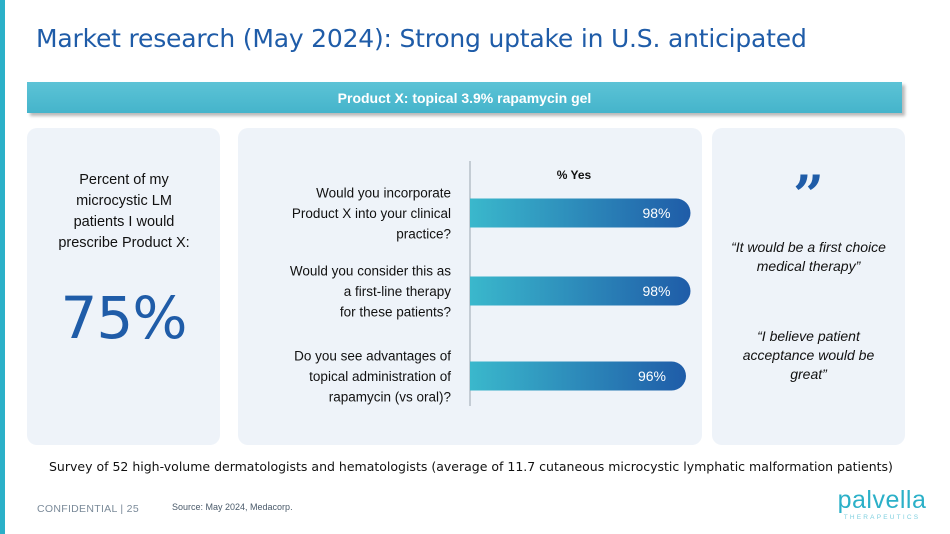  I want to click on bar-value-label-1: 98%, so click(656, 213).